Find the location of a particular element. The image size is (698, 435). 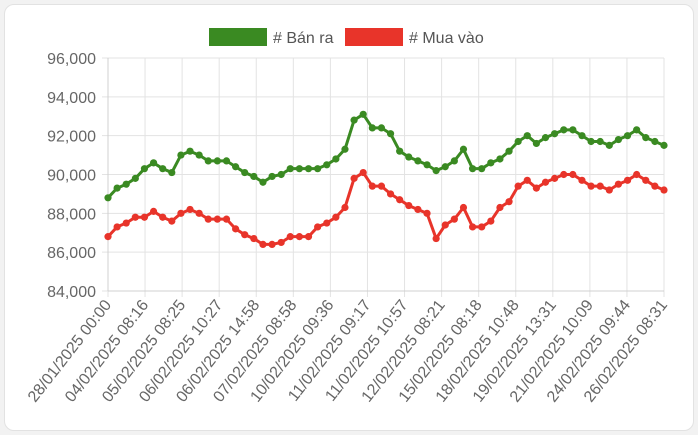

legend-item-sell: # Bán ra is located at coordinates (271, 37).